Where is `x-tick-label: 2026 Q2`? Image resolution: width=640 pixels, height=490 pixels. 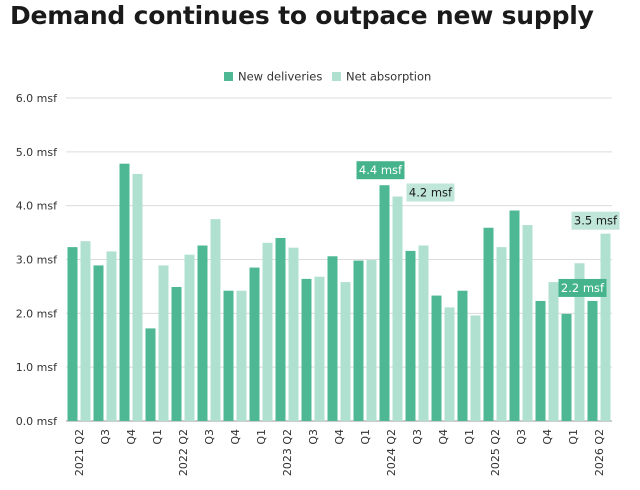 x-tick-label: 2026 Q2 is located at coordinates (599, 452).